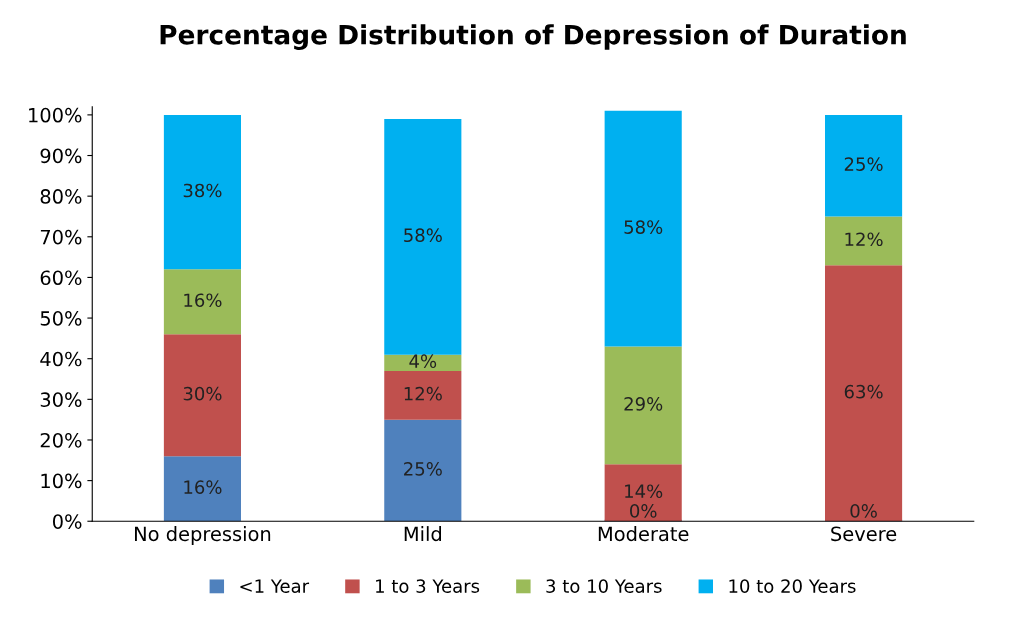  Describe the element at coordinates (792, 586) in the screenshot. I see `legend-label: 10 to 20 Years` at that location.